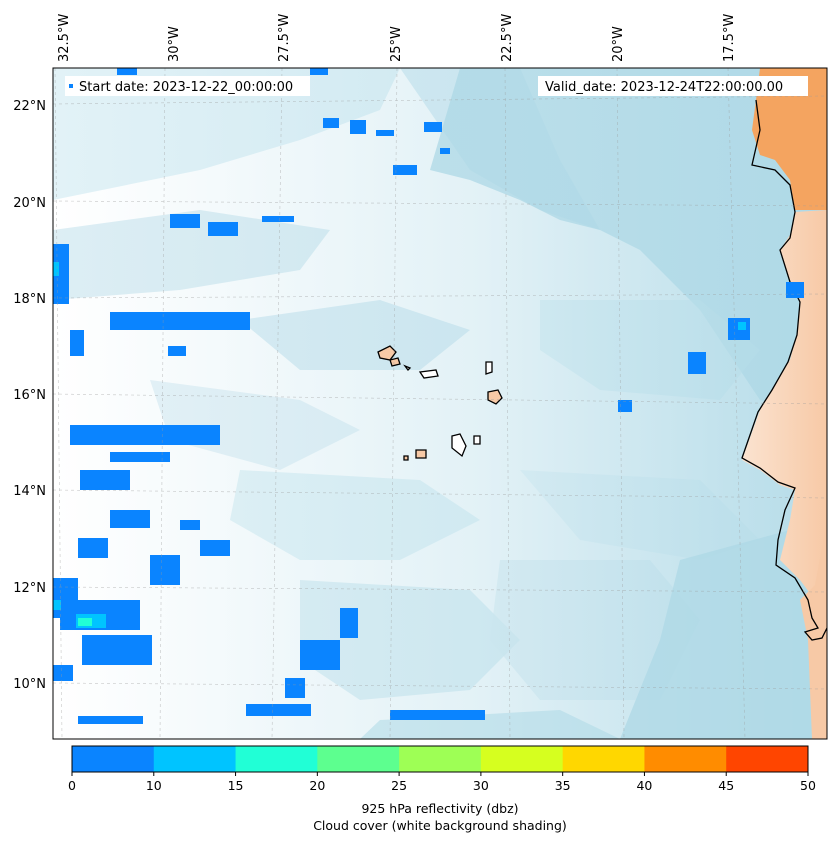 This screenshot has width=837, height=843. Describe the element at coordinates (154, 785) in the screenshot. I see `colorbar-tick-label: 10` at that location.